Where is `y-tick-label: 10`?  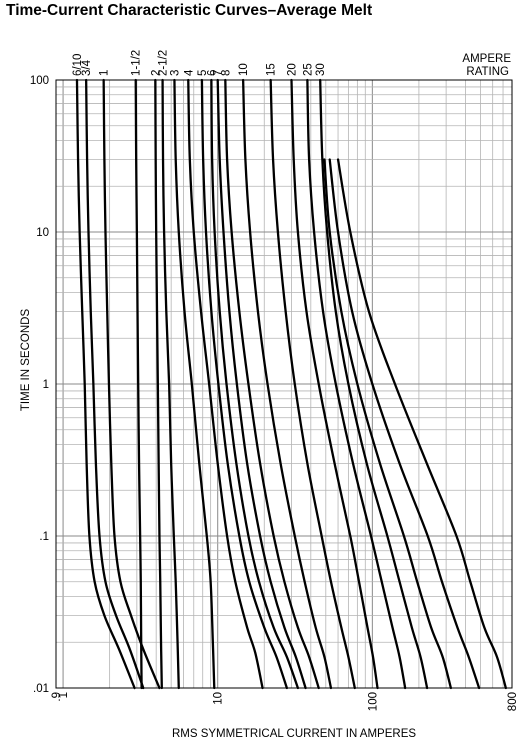
y-tick-label: 10 is located at coordinates (42, 233).